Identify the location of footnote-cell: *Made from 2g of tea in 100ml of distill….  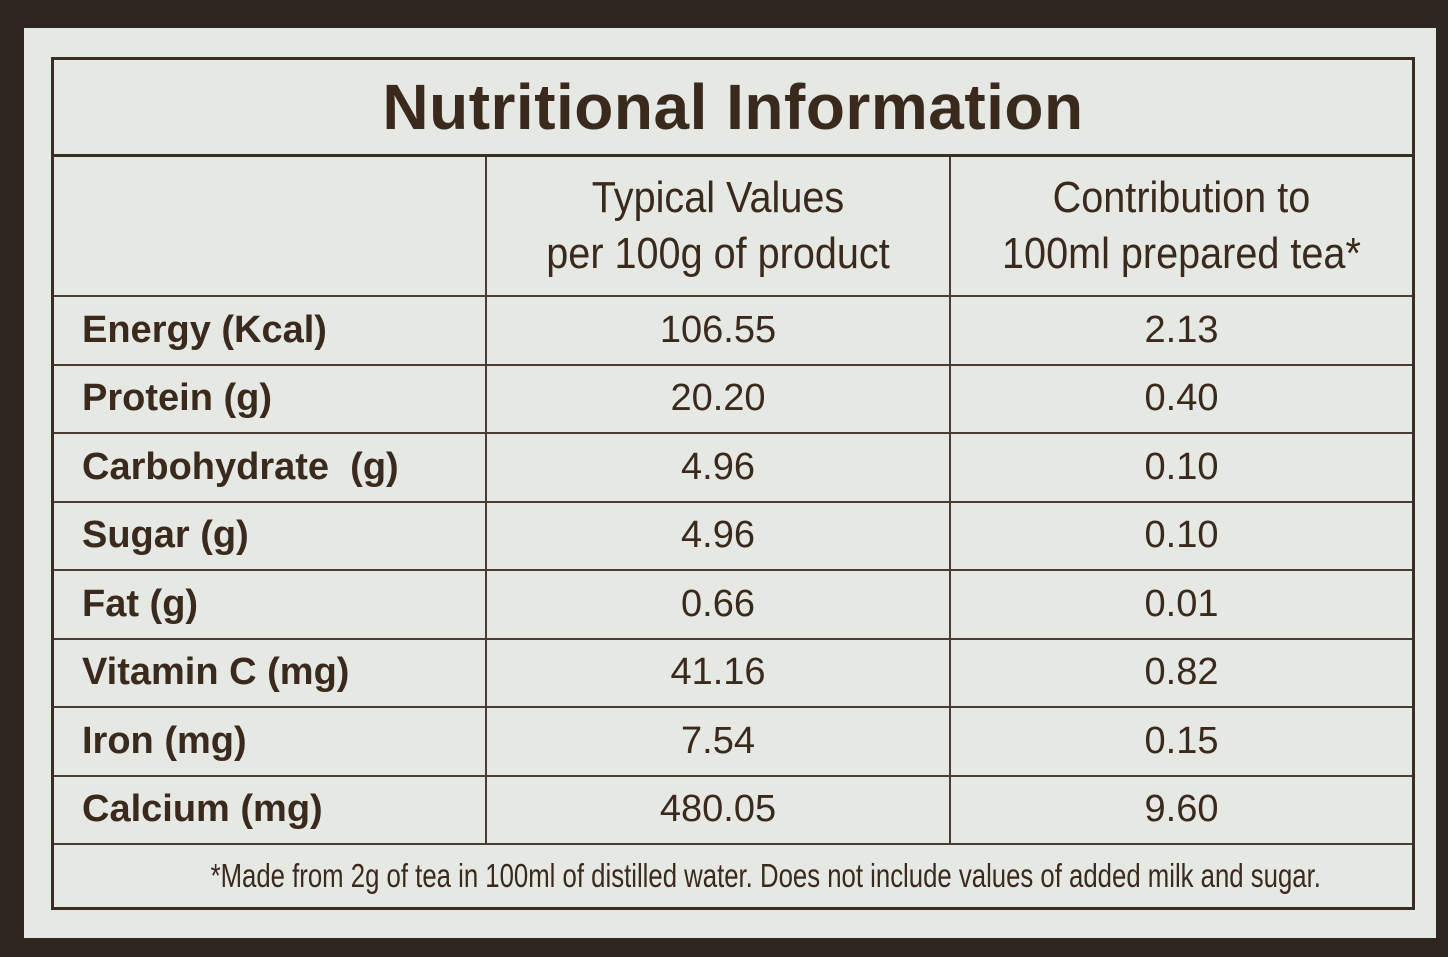
(733, 874).